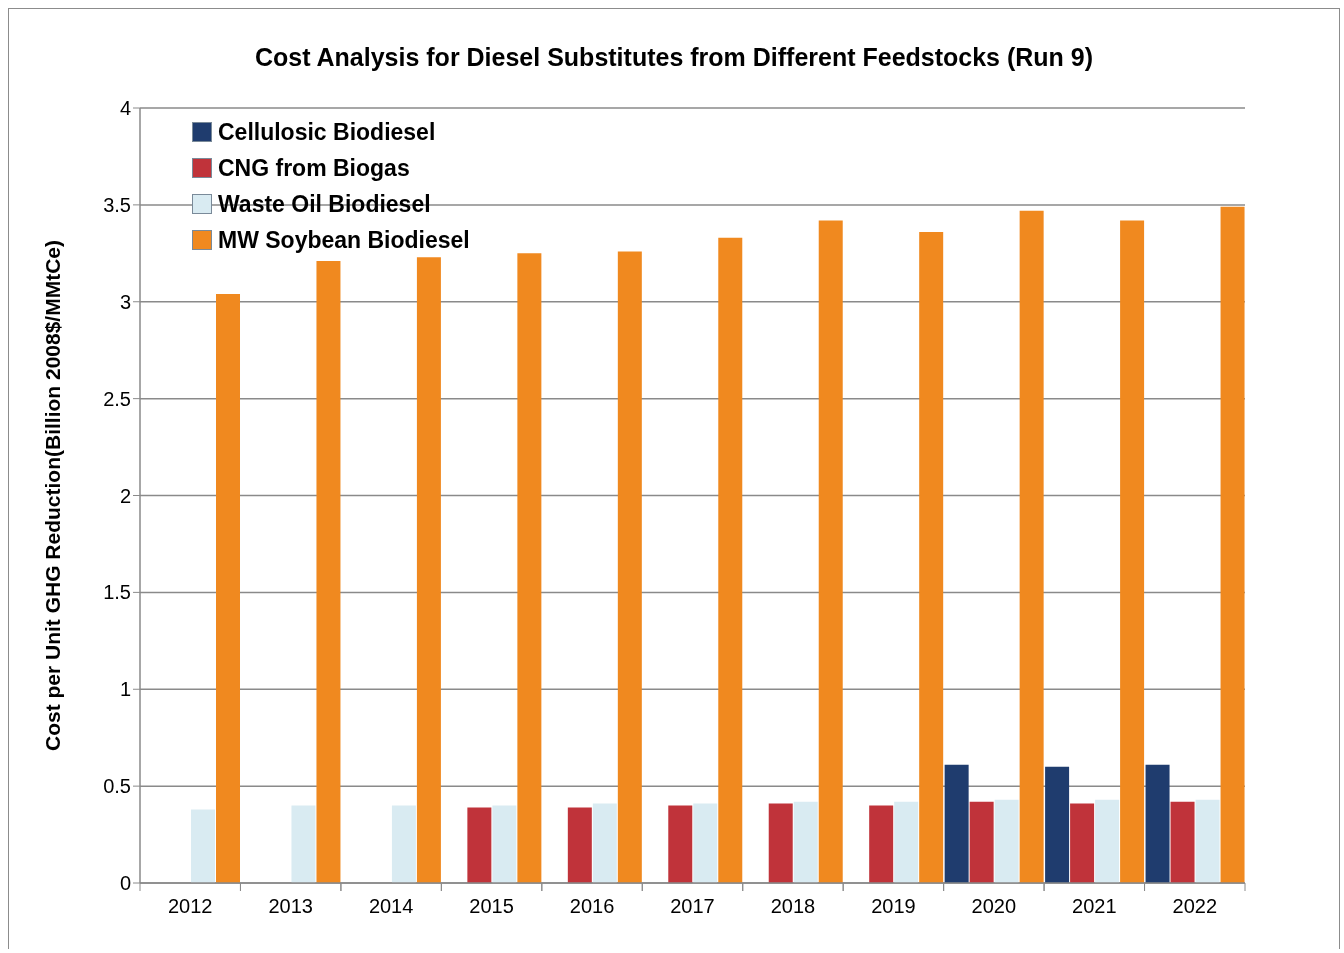 The height and width of the screenshot is (953, 1344). Describe the element at coordinates (190, 906) in the screenshot. I see `x-tick-label: 2012` at that location.